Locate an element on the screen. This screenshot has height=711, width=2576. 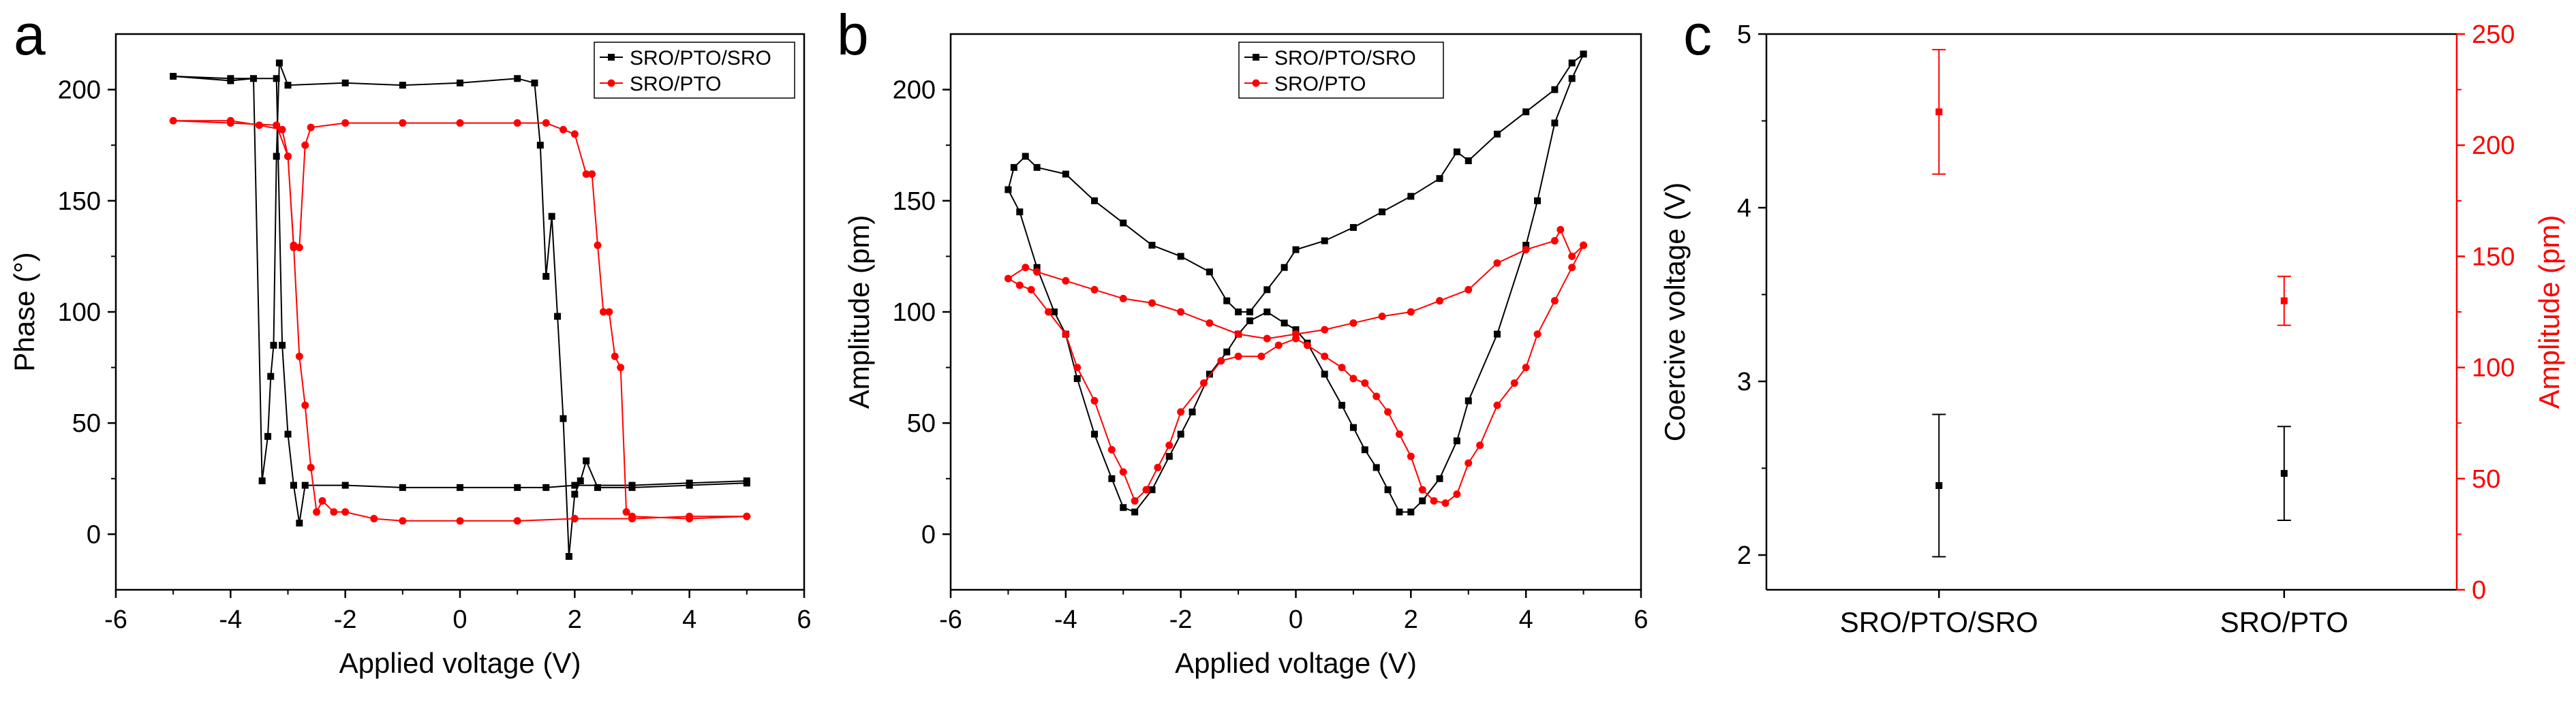
y-axis-title: Amplitude (pm) is located at coordinates (859, 312).